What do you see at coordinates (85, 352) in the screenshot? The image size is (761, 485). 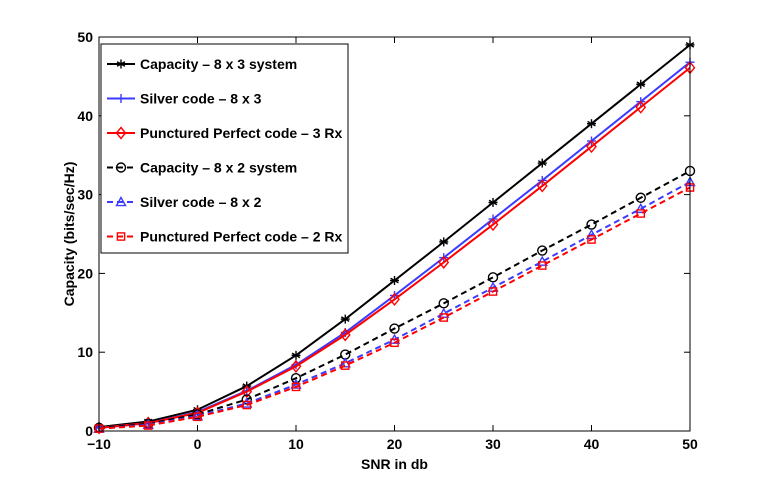 I see `y-tick-label: 10` at bounding box center [85, 352].